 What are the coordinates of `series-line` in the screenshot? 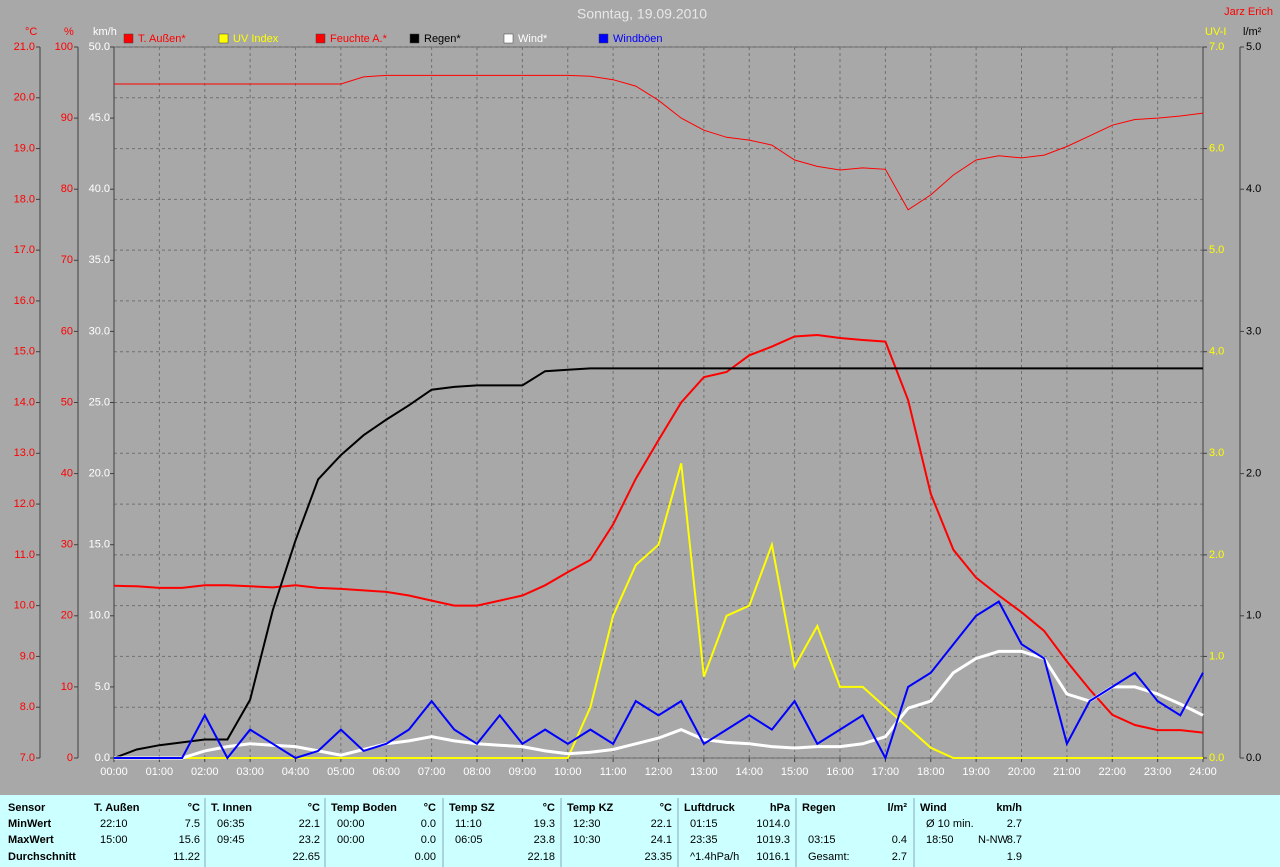 It's located at (659, 704).